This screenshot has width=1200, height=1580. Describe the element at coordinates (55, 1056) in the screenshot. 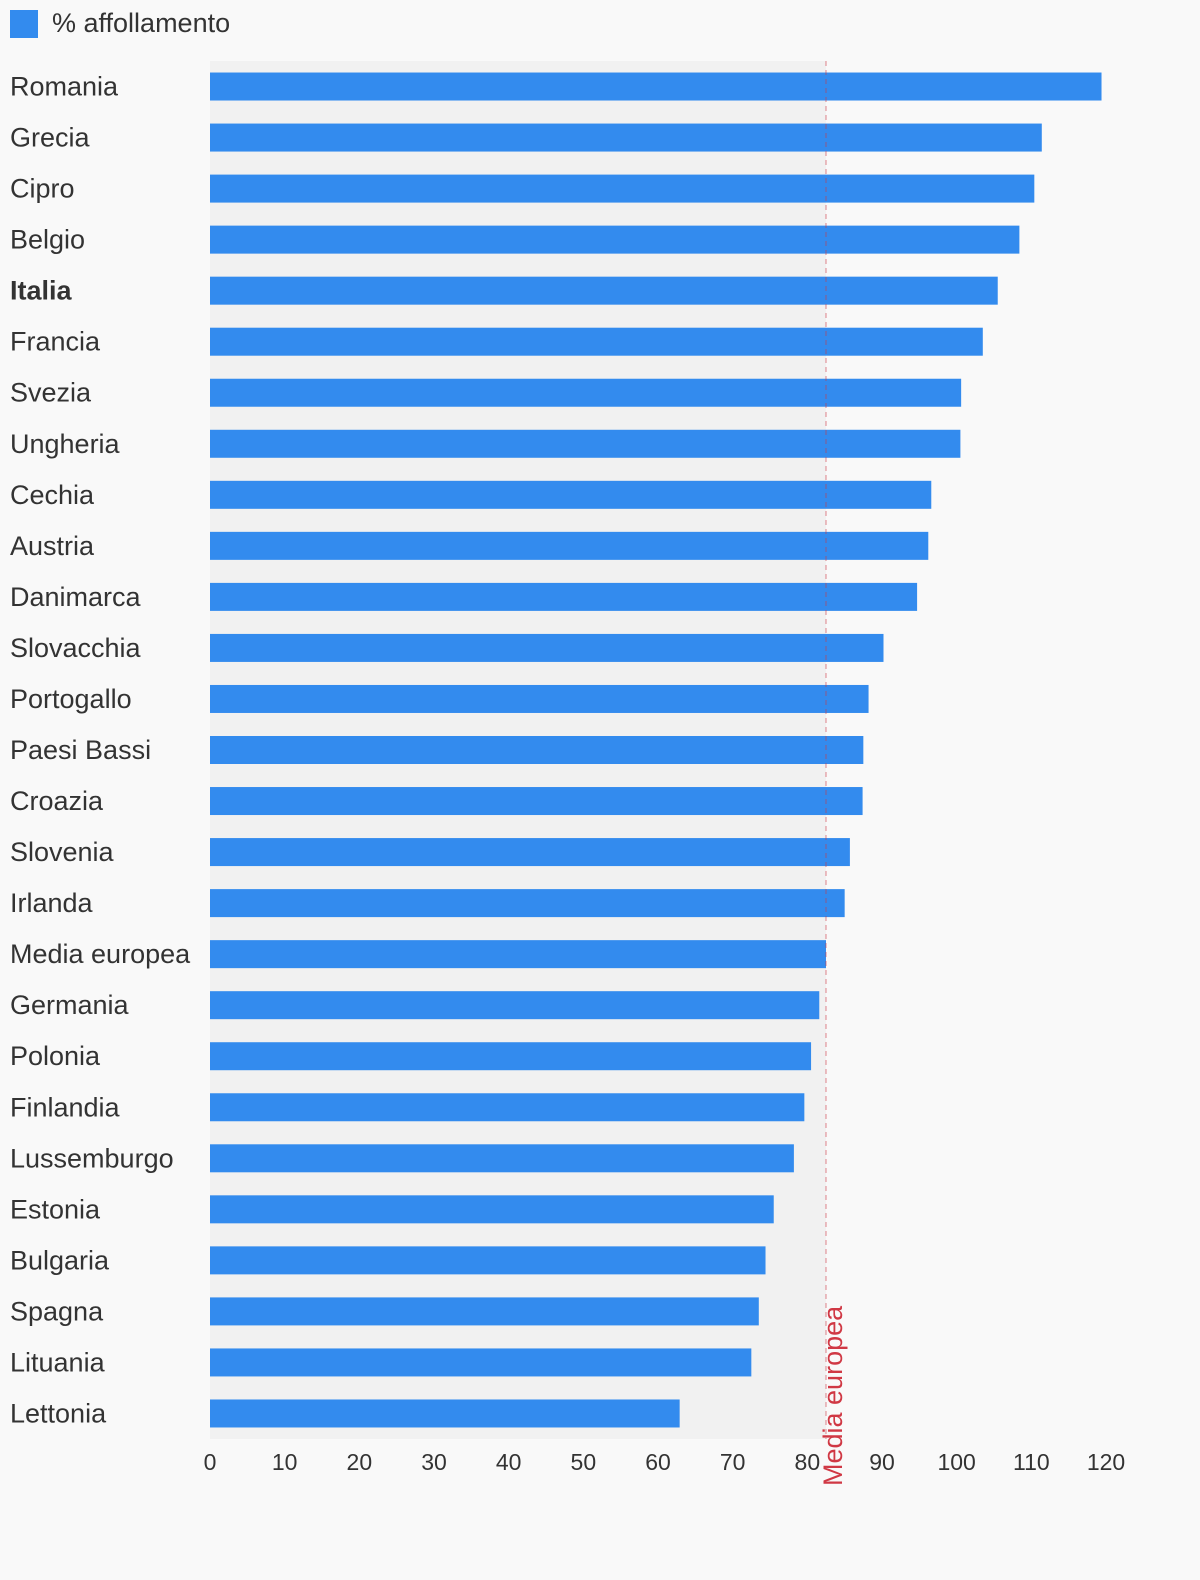

I see `category-label: Polonia` at that location.